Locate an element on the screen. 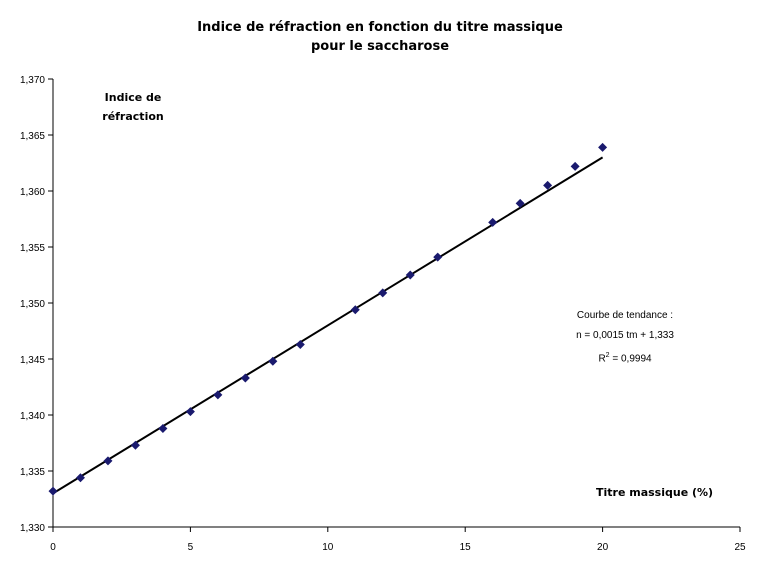 The height and width of the screenshot is (573, 760). trendline-caption: Courbe de tendance : is located at coordinates (625, 315).